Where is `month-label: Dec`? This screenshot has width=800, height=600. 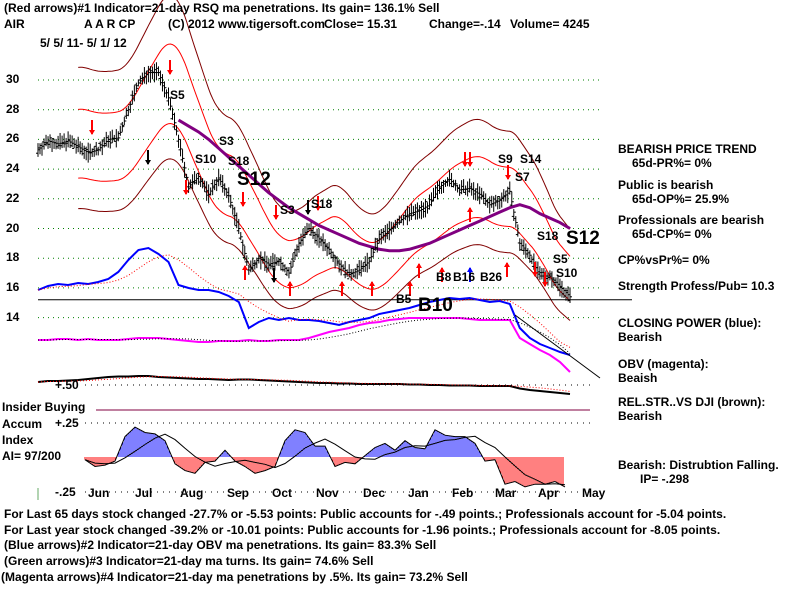 month-label: Dec is located at coordinates (374, 493).